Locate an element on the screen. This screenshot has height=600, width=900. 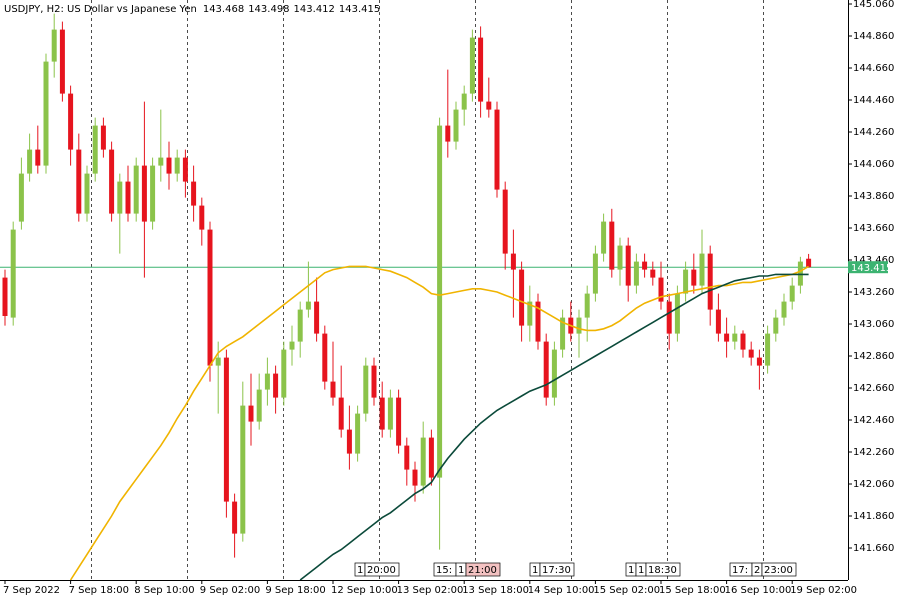
price-label-box is located at coordinates (868, 267).